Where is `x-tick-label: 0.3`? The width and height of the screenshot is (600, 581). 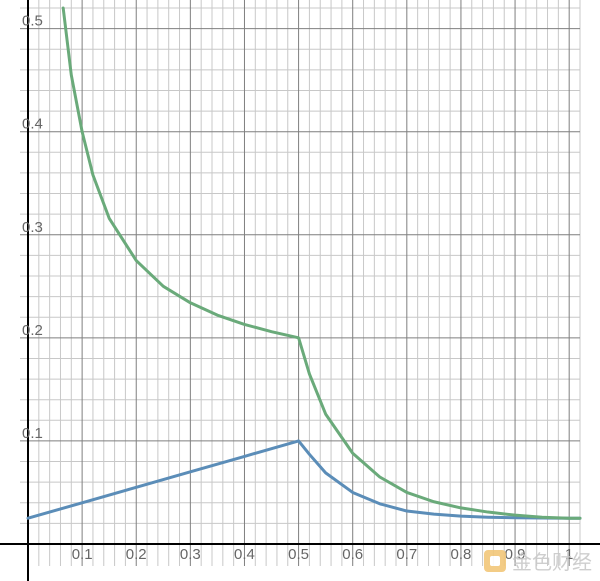 x-tick-label: 0.3 is located at coordinates (190, 554).